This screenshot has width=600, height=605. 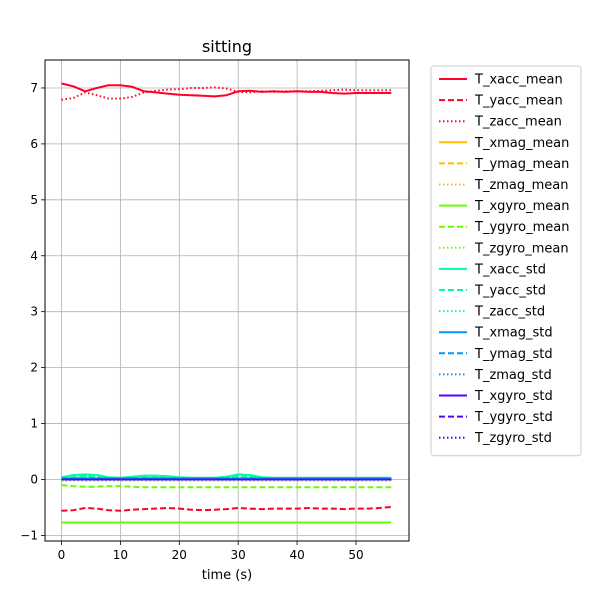 I want to click on legend-label: T_zgyro_std, so click(x=513, y=438).